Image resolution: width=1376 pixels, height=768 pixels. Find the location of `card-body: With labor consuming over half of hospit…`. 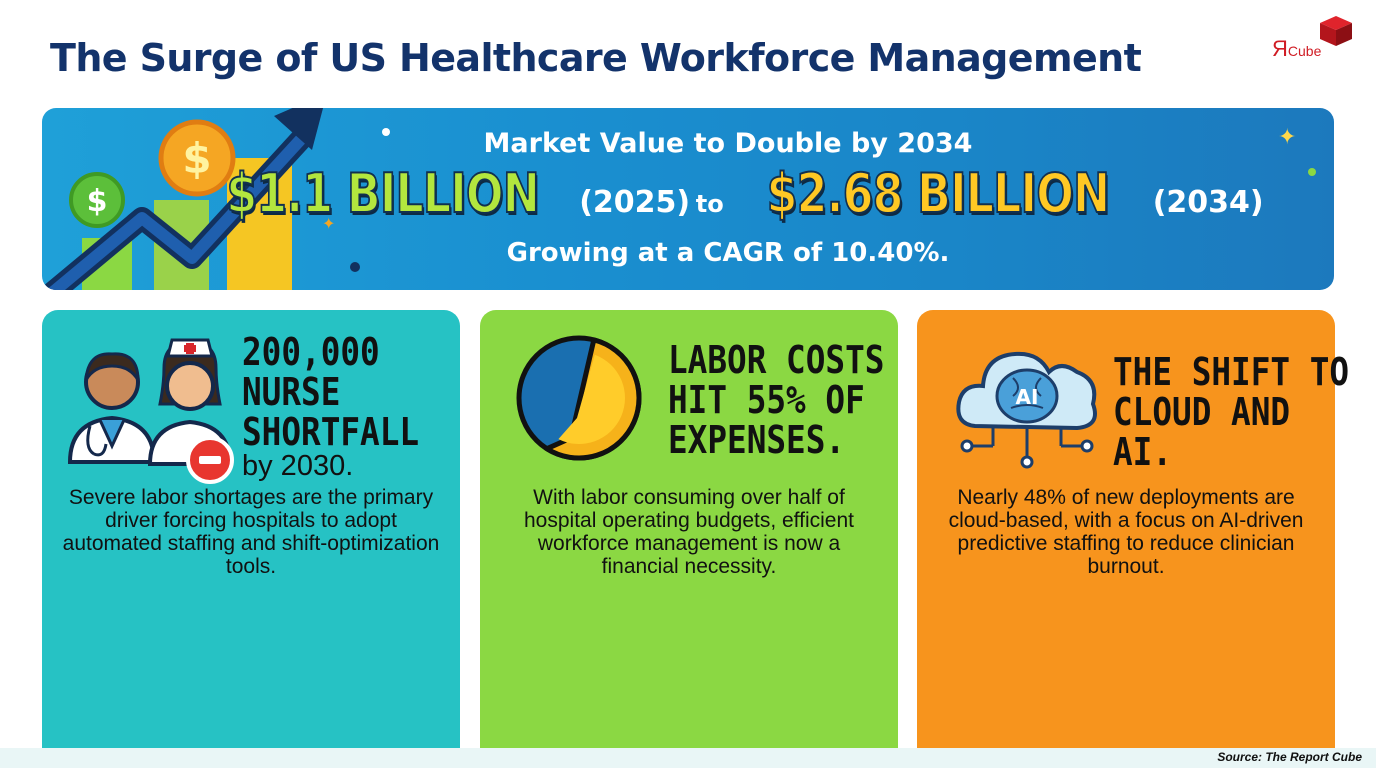

card-body: With labor consuming over half of hospit… is located at coordinates (688, 532).